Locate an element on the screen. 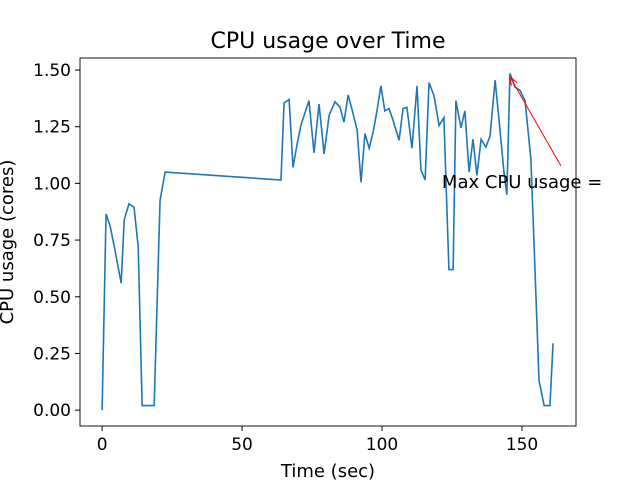 The height and width of the screenshot is (480, 640). x-tick-label: 150 is located at coordinates (522, 445).